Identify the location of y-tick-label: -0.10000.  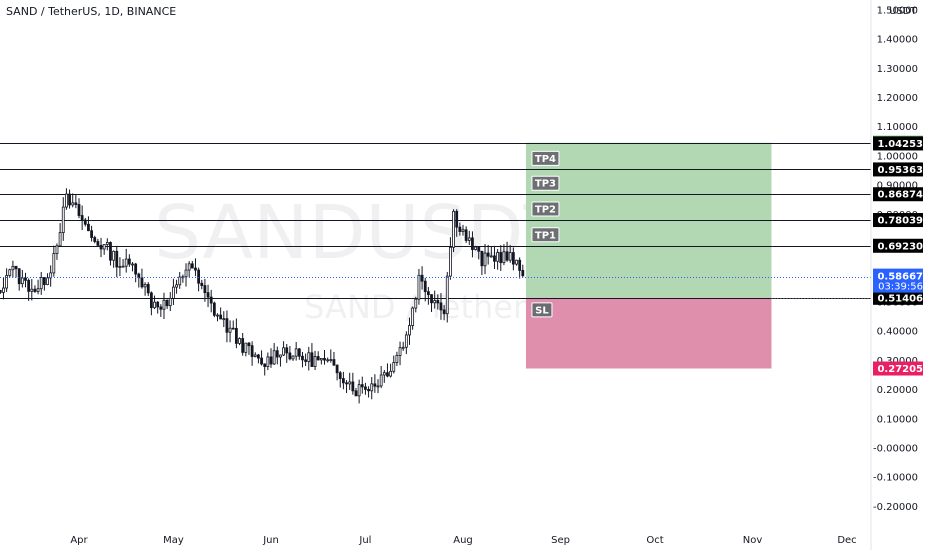
(895, 478).